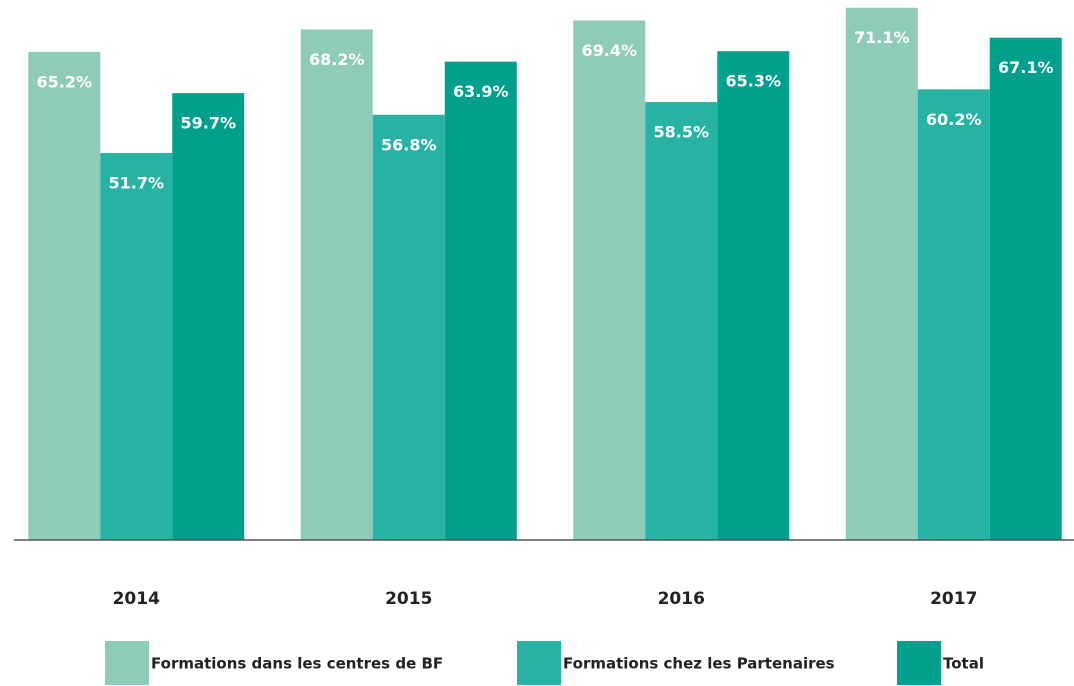 The width and height of the screenshot is (1074, 686). Describe the element at coordinates (297, 664) in the screenshot. I see `legend-label: Formations dans les centres de BF` at that location.